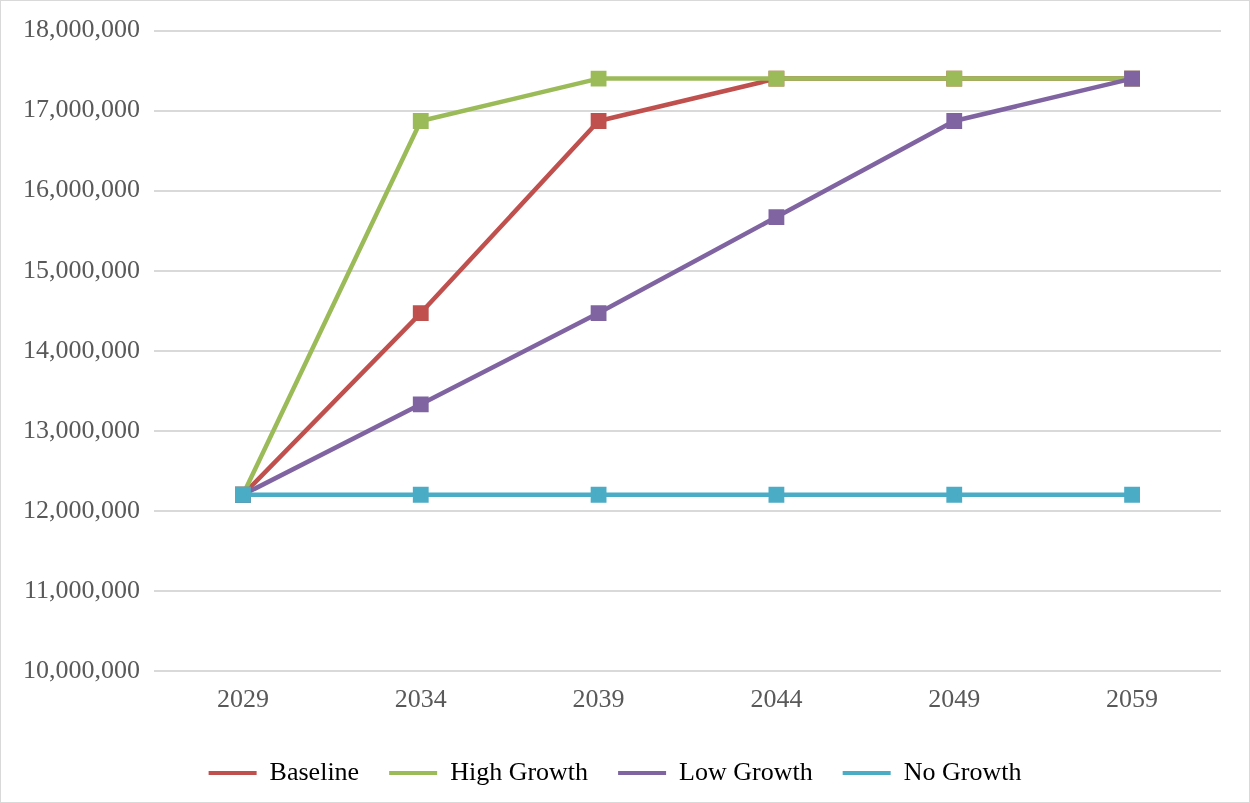  I want to click on x-tick-label: 2049, so click(954, 699).